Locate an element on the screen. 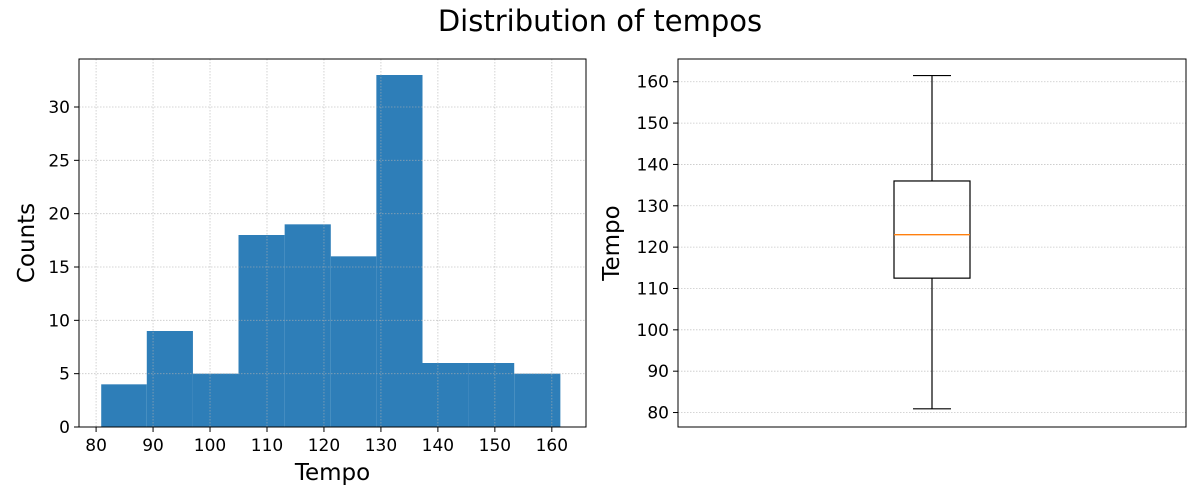  hist-y-tick-label: 10 is located at coordinates (59, 321).